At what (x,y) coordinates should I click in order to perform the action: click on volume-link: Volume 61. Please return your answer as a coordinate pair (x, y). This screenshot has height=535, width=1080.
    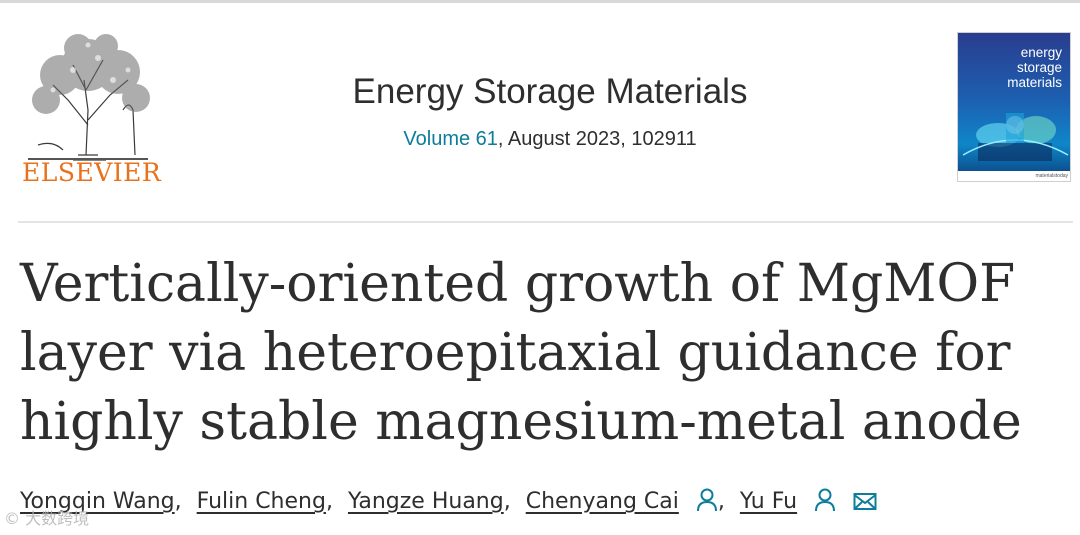
    Looking at the image, I should click on (450, 139).